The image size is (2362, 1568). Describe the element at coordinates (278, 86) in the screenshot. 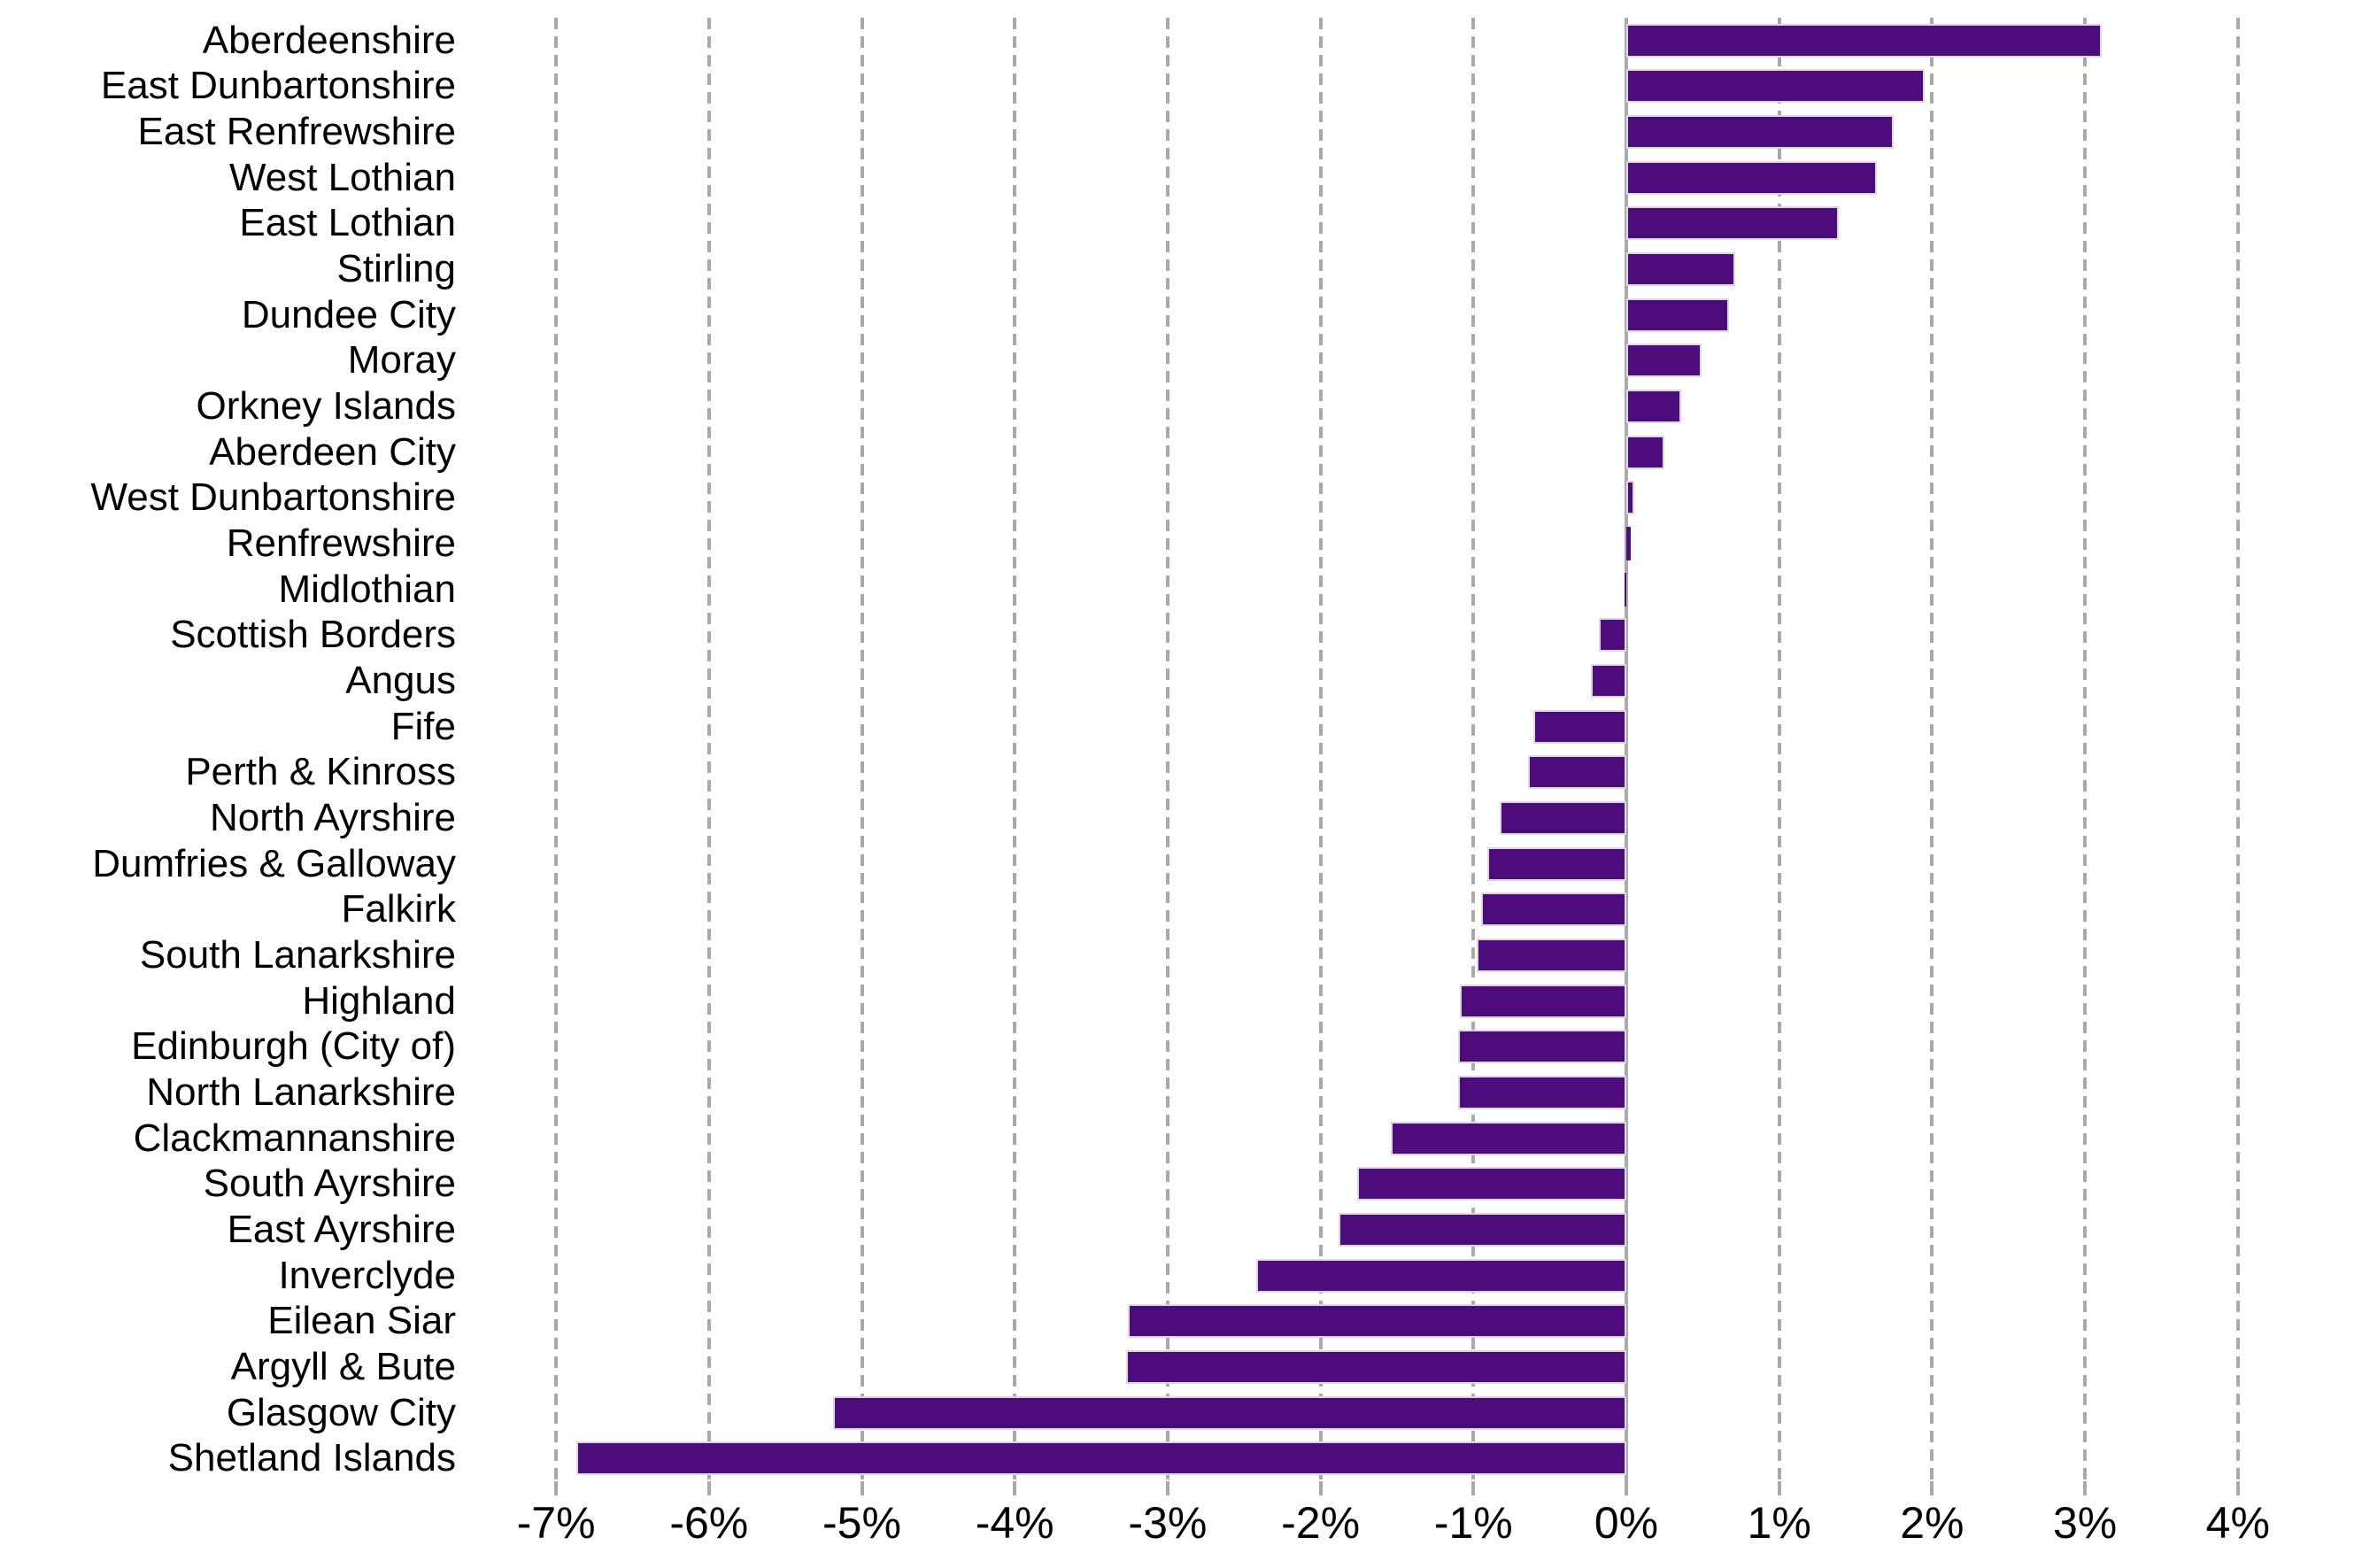

I see `category-label: East Dunbartonshire` at that location.